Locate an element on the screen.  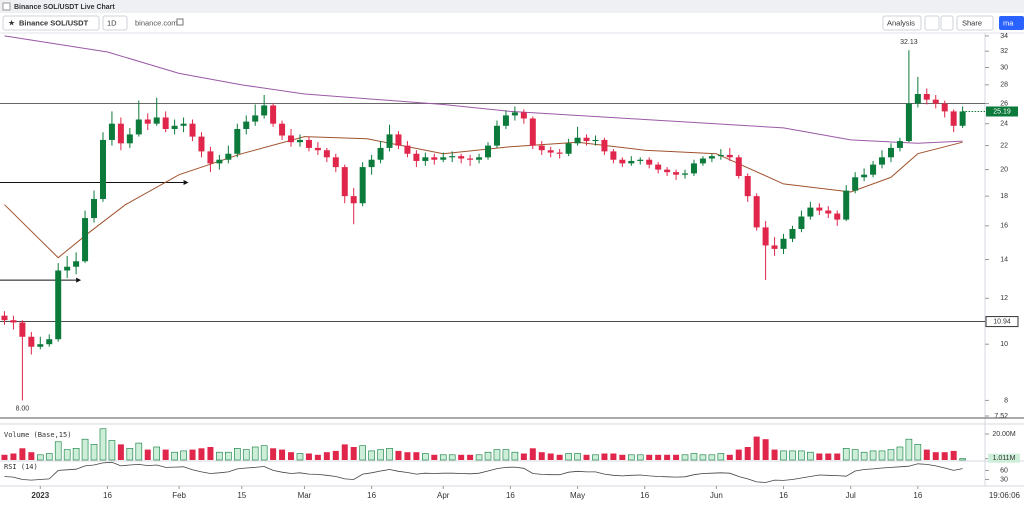
x-tick-label: 15 is located at coordinates (241, 495).